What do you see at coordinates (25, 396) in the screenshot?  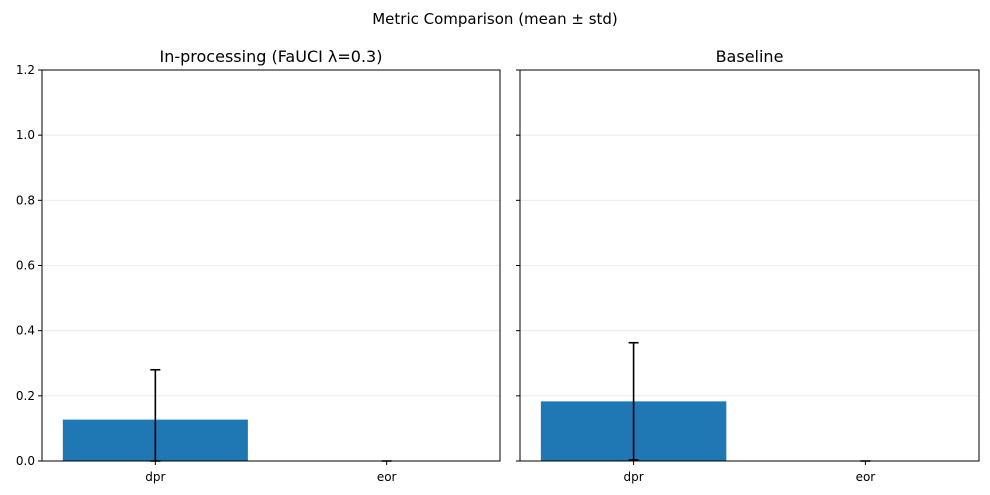 I see `y-tick-label: 0.2` at bounding box center [25, 396].